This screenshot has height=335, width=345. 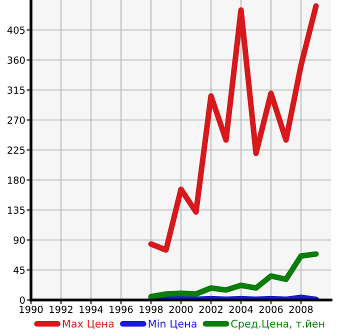 What do you see at coordinates (16, 60) in the screenshot?
I see `y-tick-label: 360` at bounding box center [16, 60].